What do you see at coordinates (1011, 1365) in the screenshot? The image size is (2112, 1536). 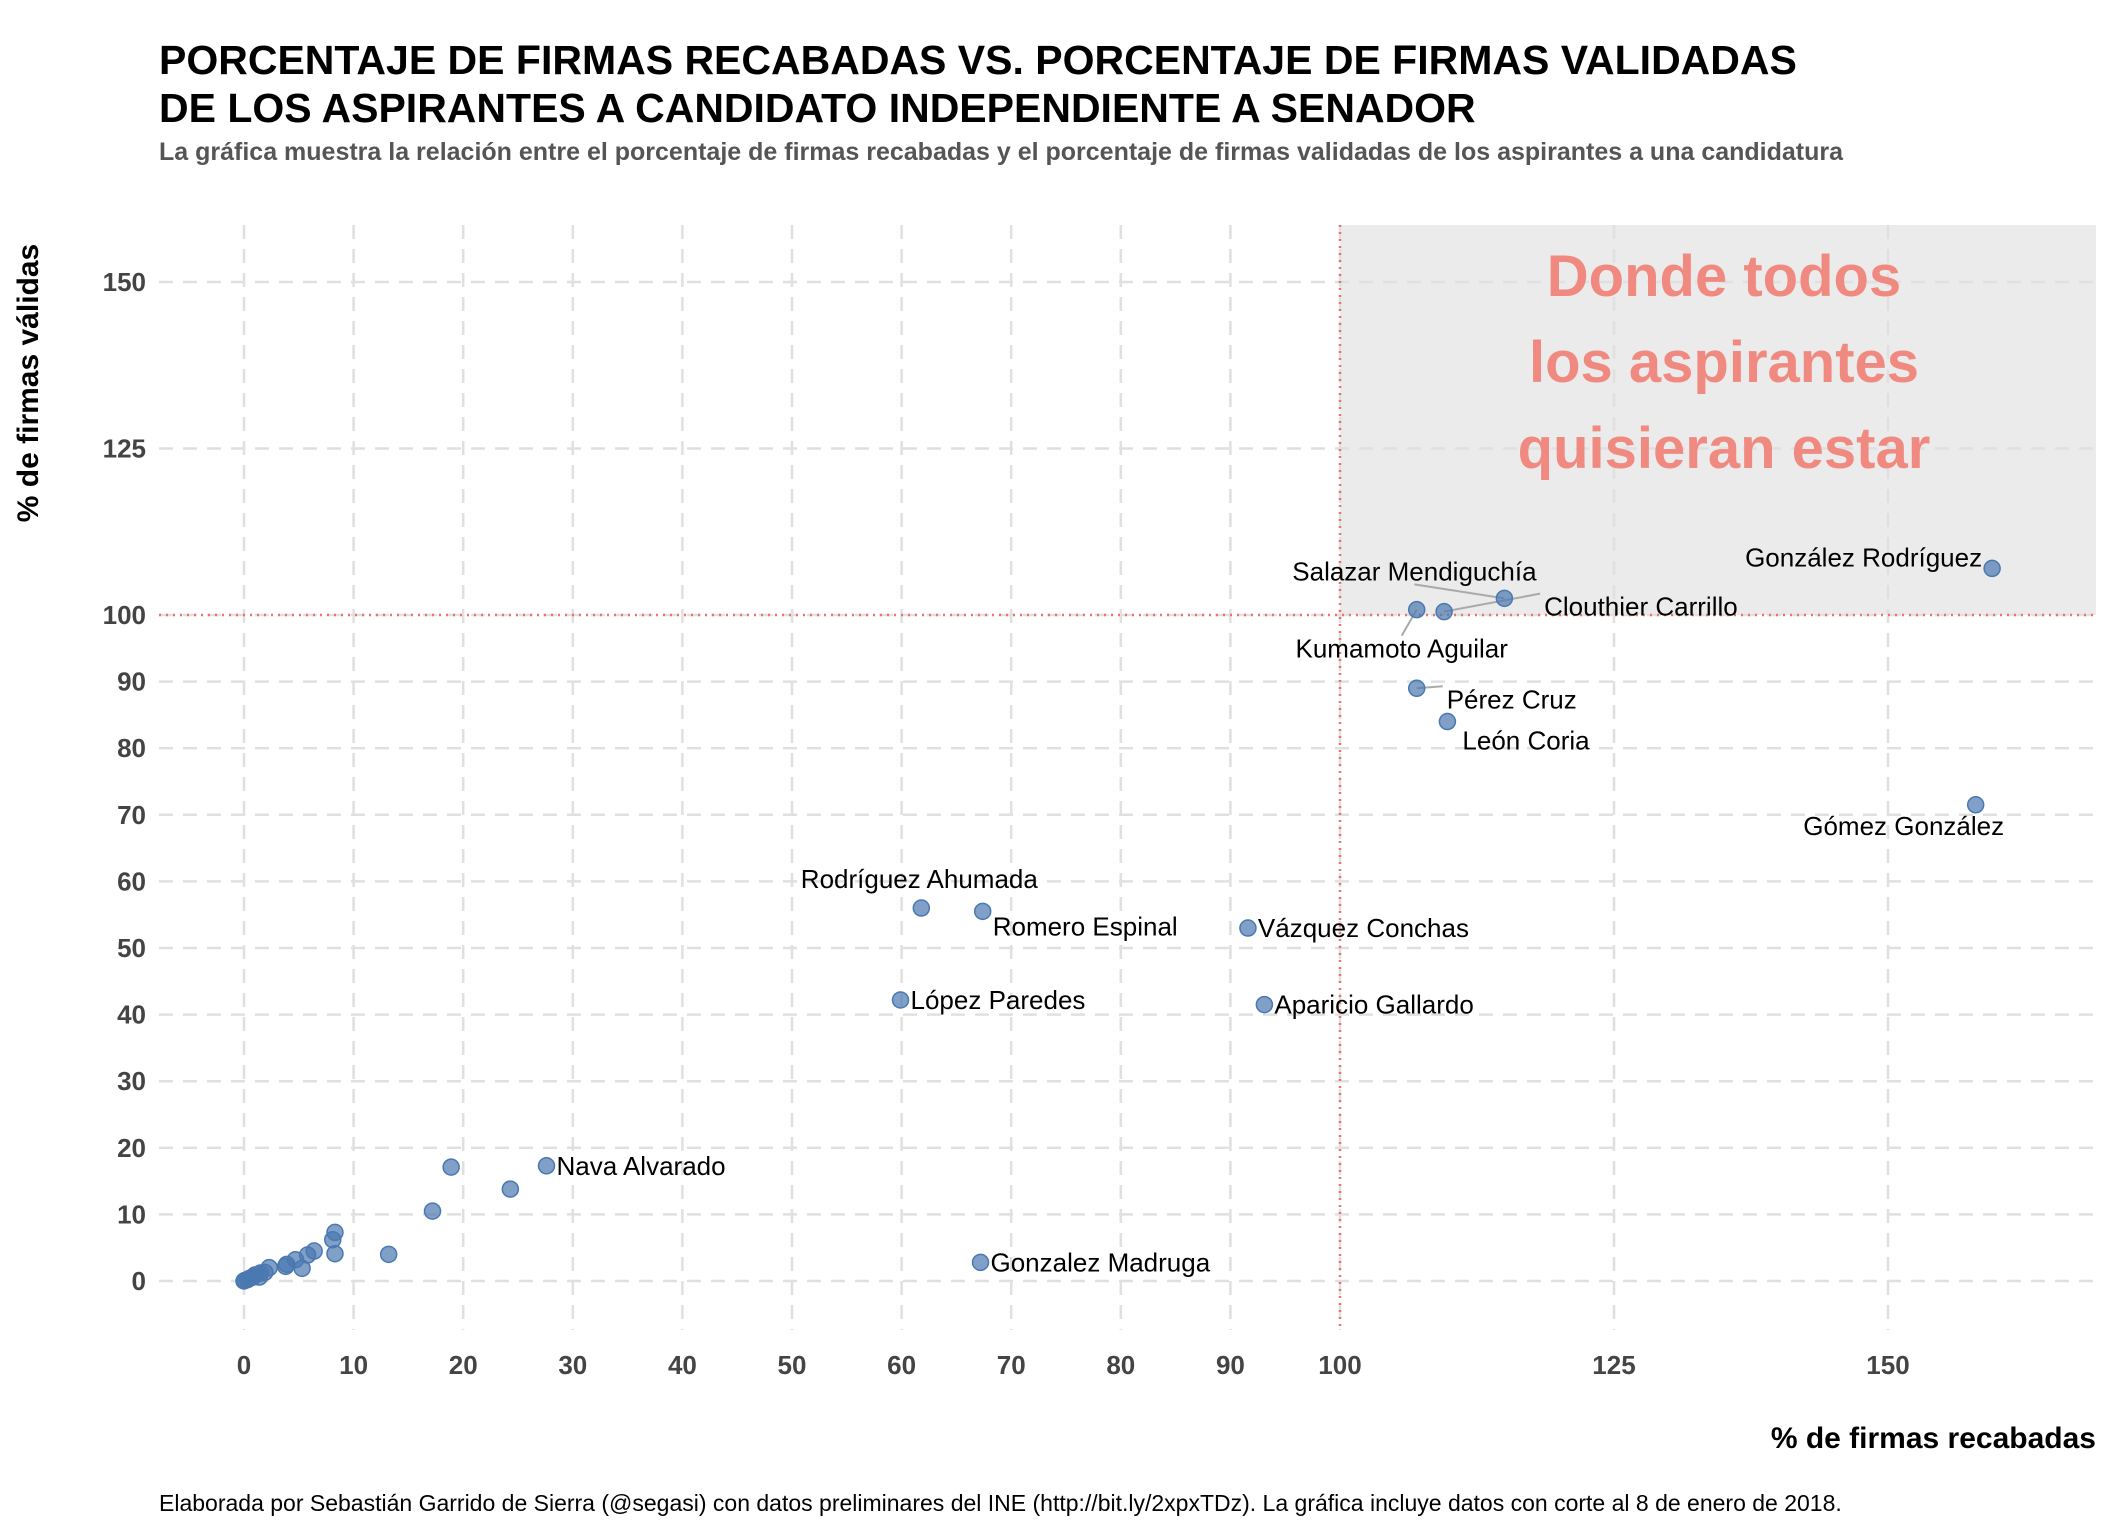 I see `x-tick-label: 70` at bounding box center [1011, 1365].